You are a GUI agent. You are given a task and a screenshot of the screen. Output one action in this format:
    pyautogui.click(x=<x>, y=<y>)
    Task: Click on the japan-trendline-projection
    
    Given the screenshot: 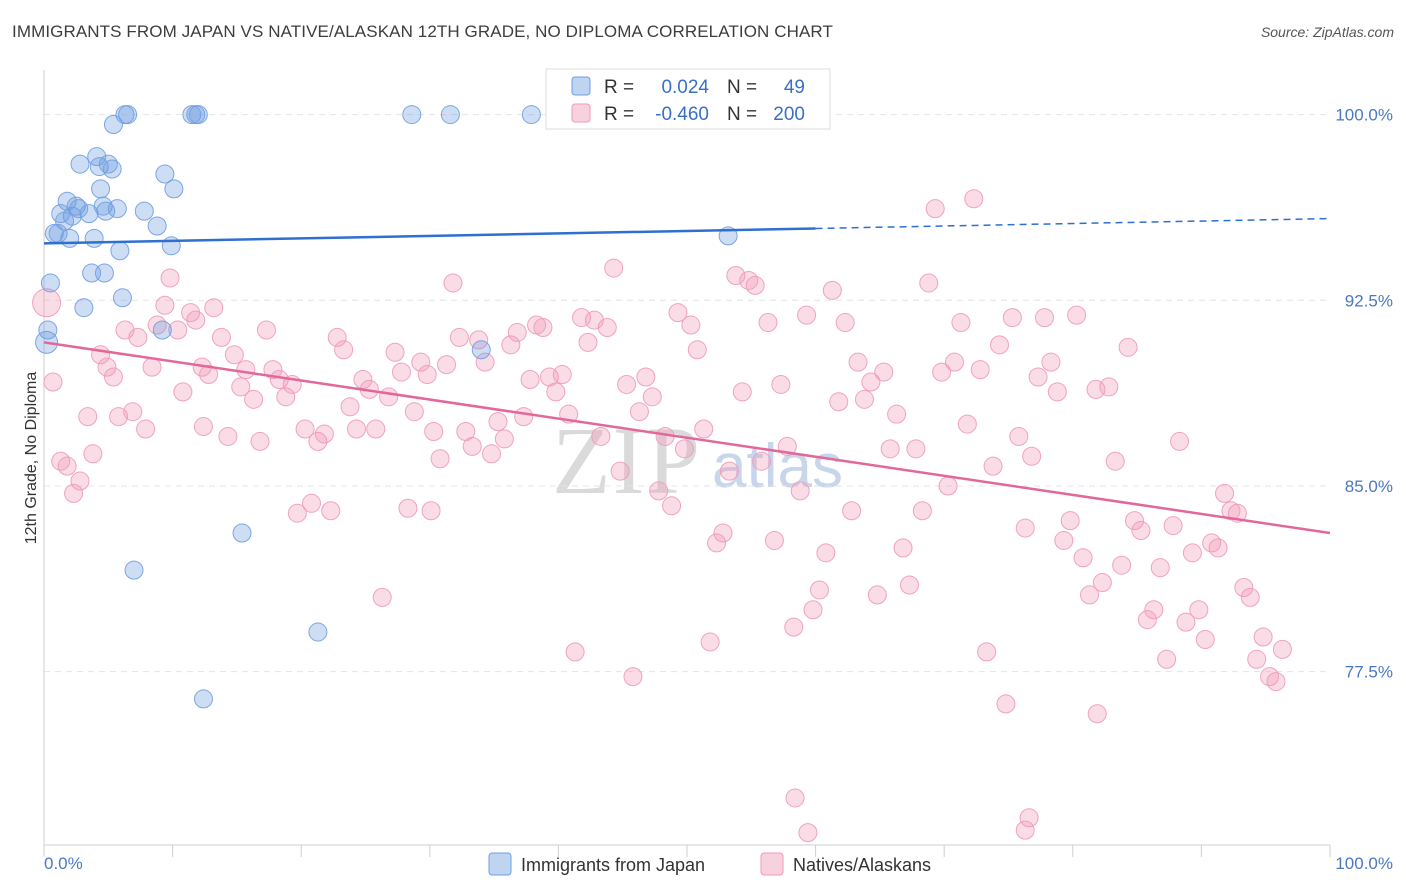 What is the action you would take?
    pyautogui.click(x=1073, y=223)
    